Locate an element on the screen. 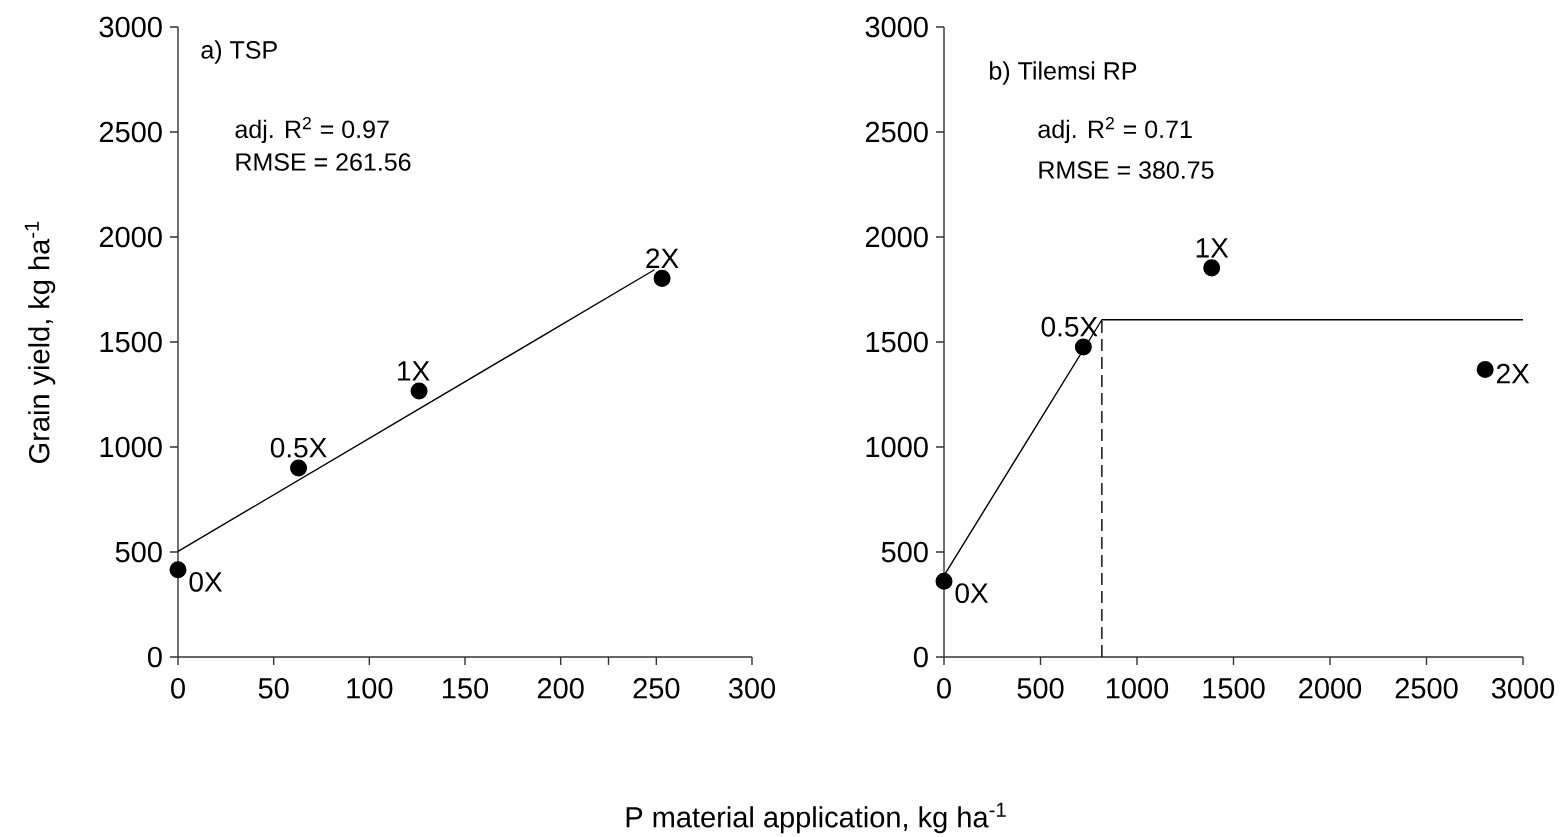  annotation: a) TSP is located at coordinates (239, 52).